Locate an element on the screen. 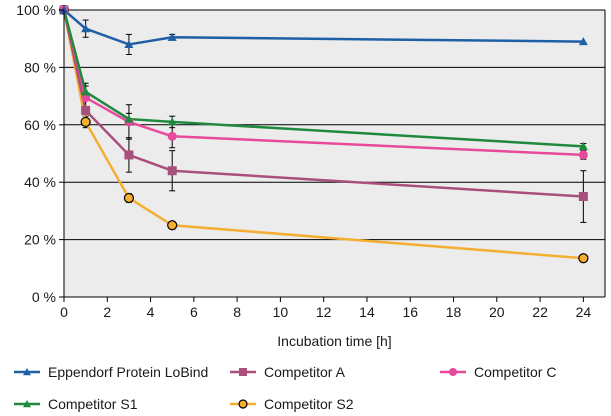  legend-label: Competitor C is located at coordinates (515, 372).